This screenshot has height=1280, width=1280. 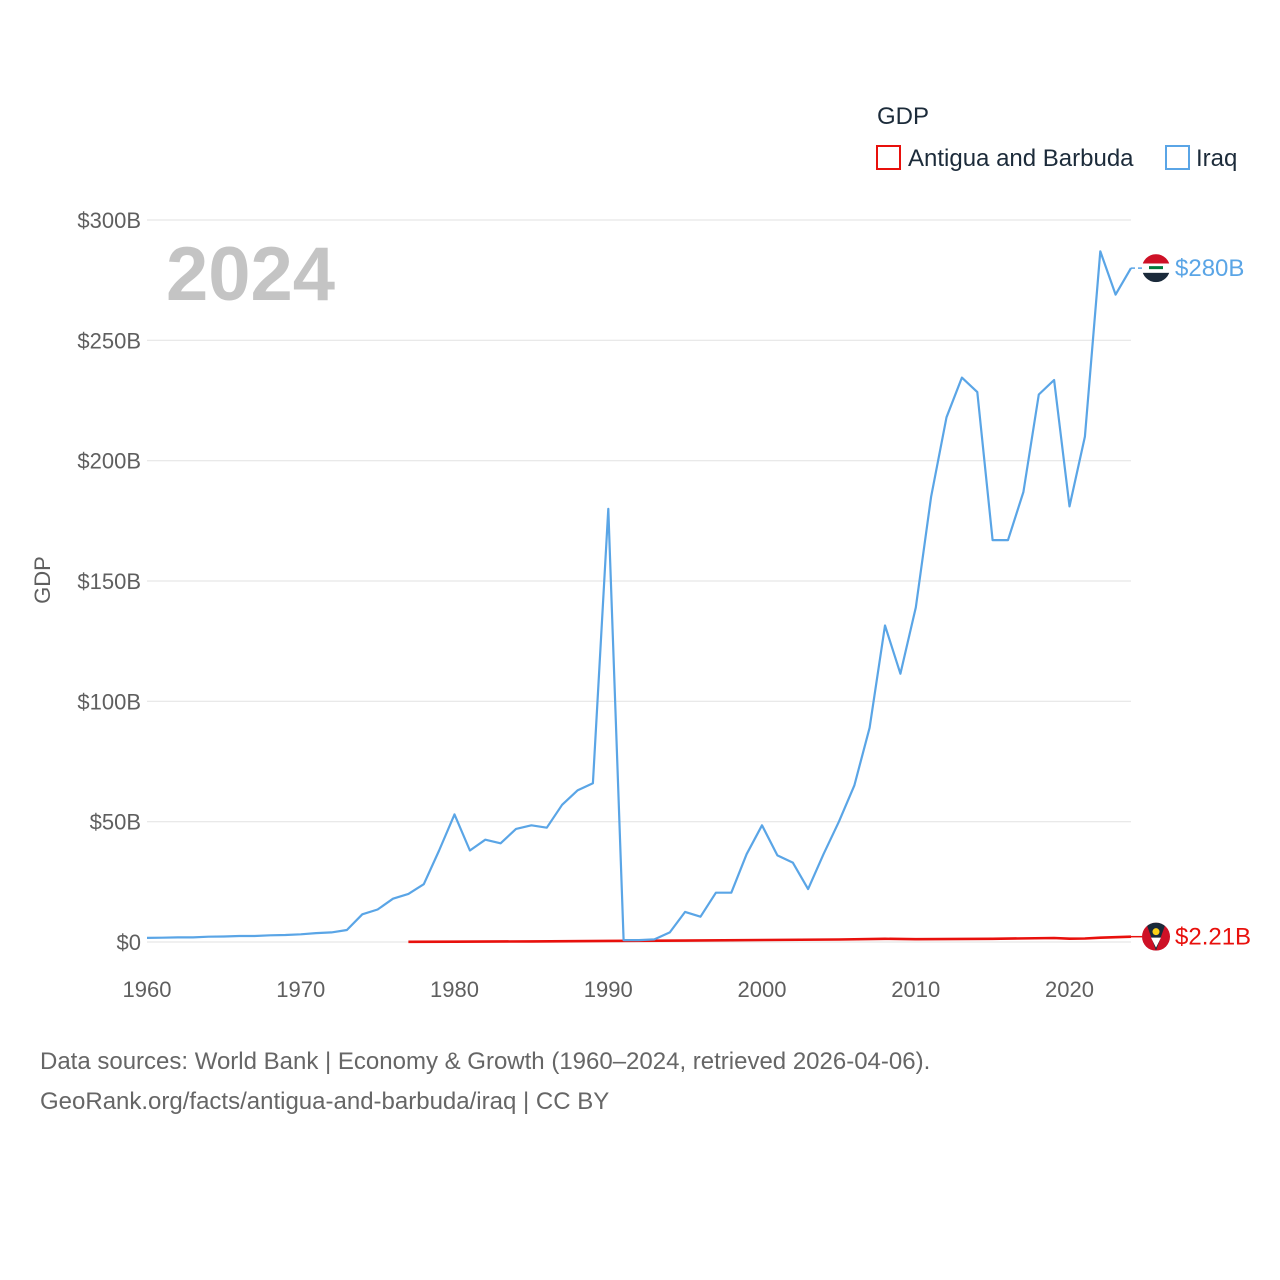 What do you see at coordinates (115, 822) in the screenshot?
I see `y-tick-label: $50B` at bounding box center [115, 822].